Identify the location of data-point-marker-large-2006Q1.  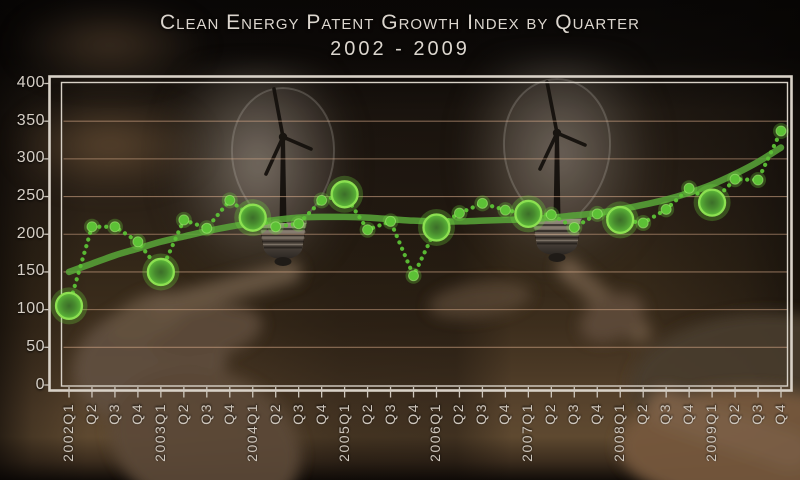
(436, 227).